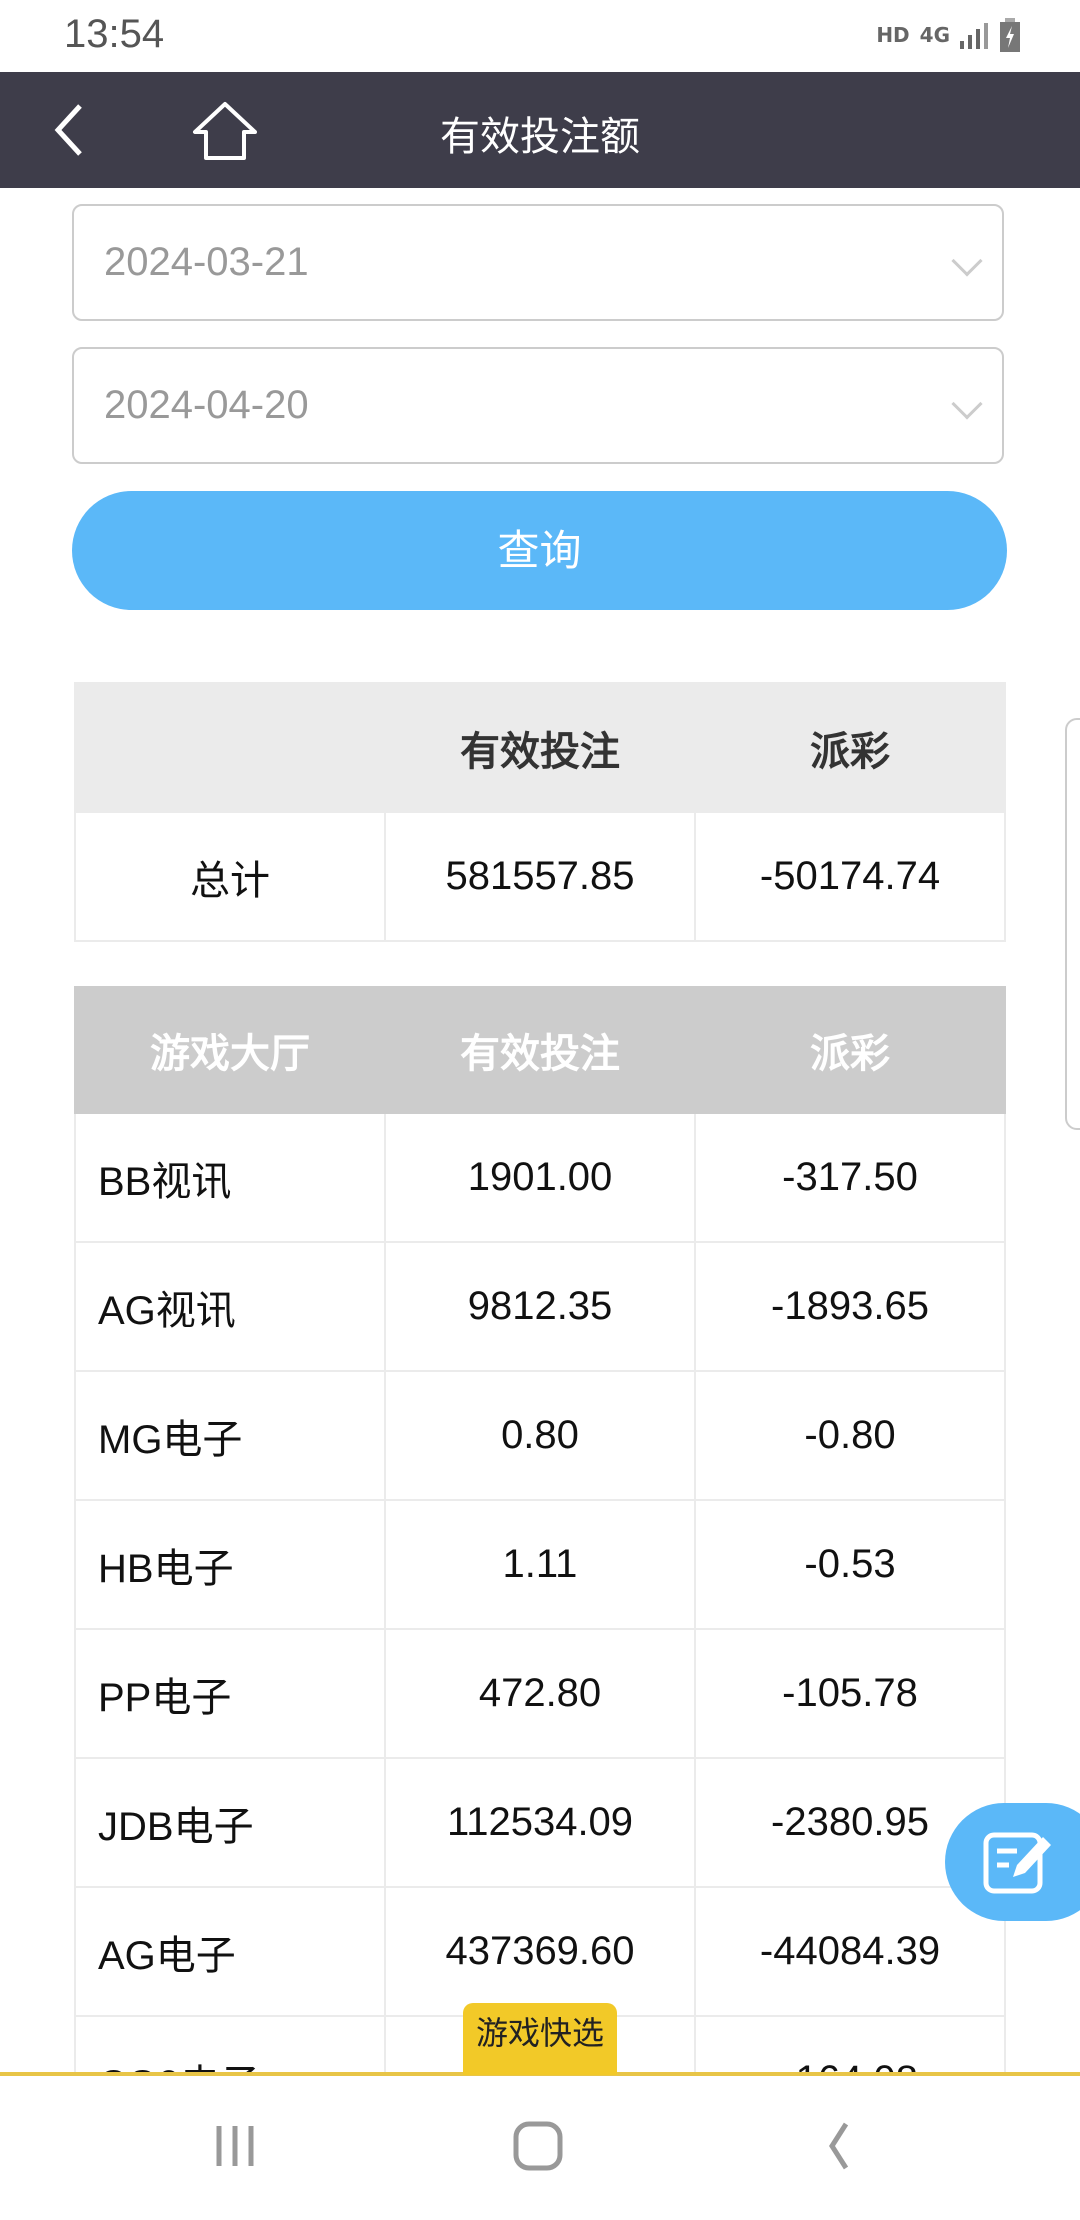 The width and height of the screenshot is (1080, 2220). I want to click on table-row: 总计 581557.85 -50174.74, so click(540, 876).